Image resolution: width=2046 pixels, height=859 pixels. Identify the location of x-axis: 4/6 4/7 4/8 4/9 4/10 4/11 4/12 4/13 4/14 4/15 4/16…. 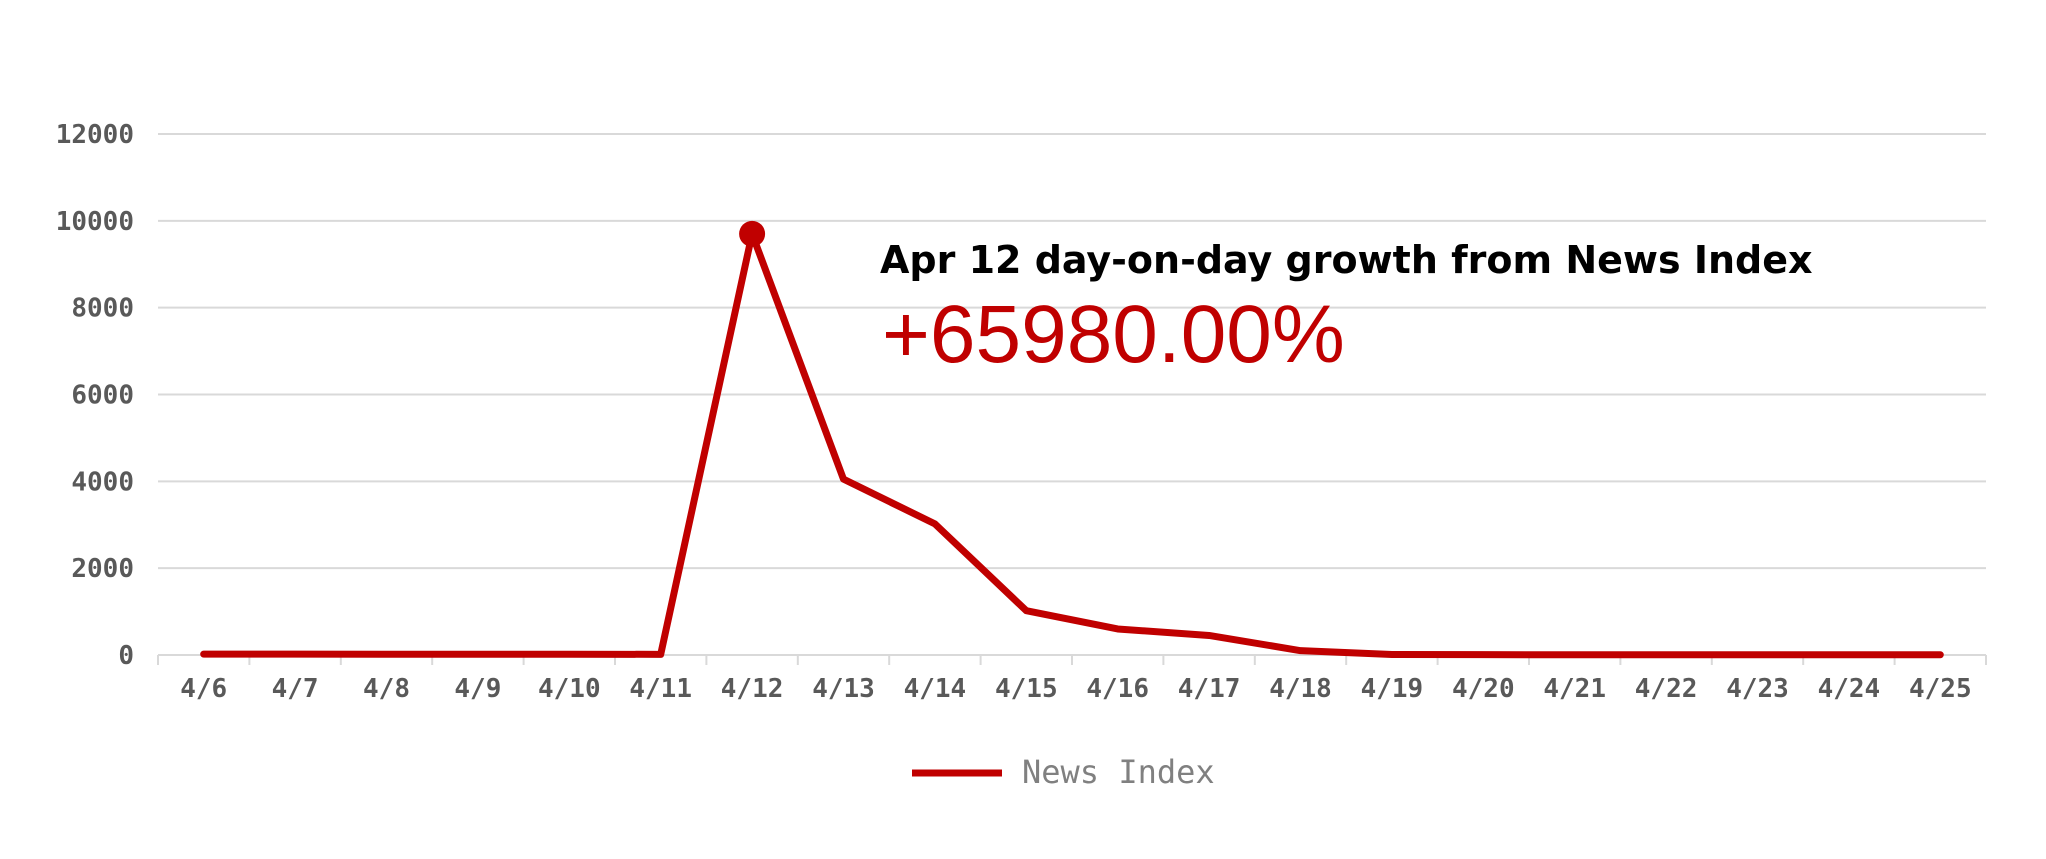
(1072, 679).